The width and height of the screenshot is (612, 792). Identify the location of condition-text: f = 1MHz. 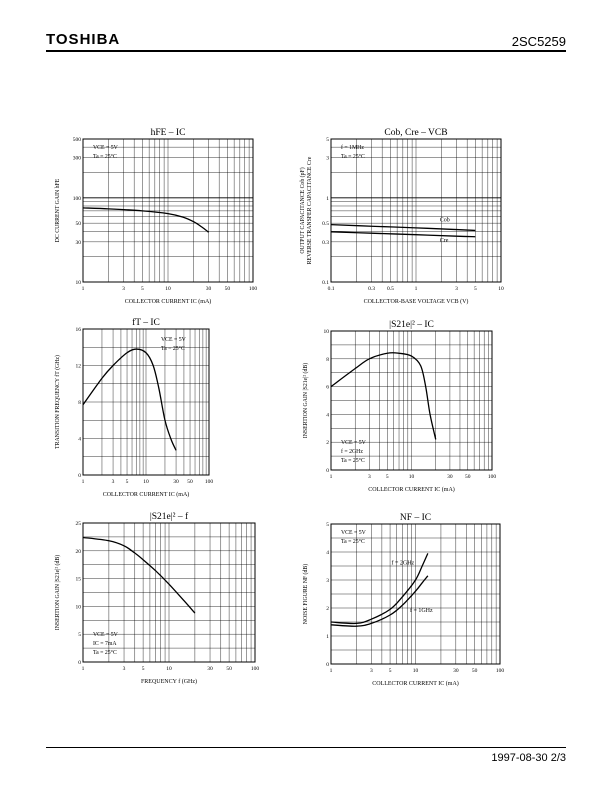
(352, 147).